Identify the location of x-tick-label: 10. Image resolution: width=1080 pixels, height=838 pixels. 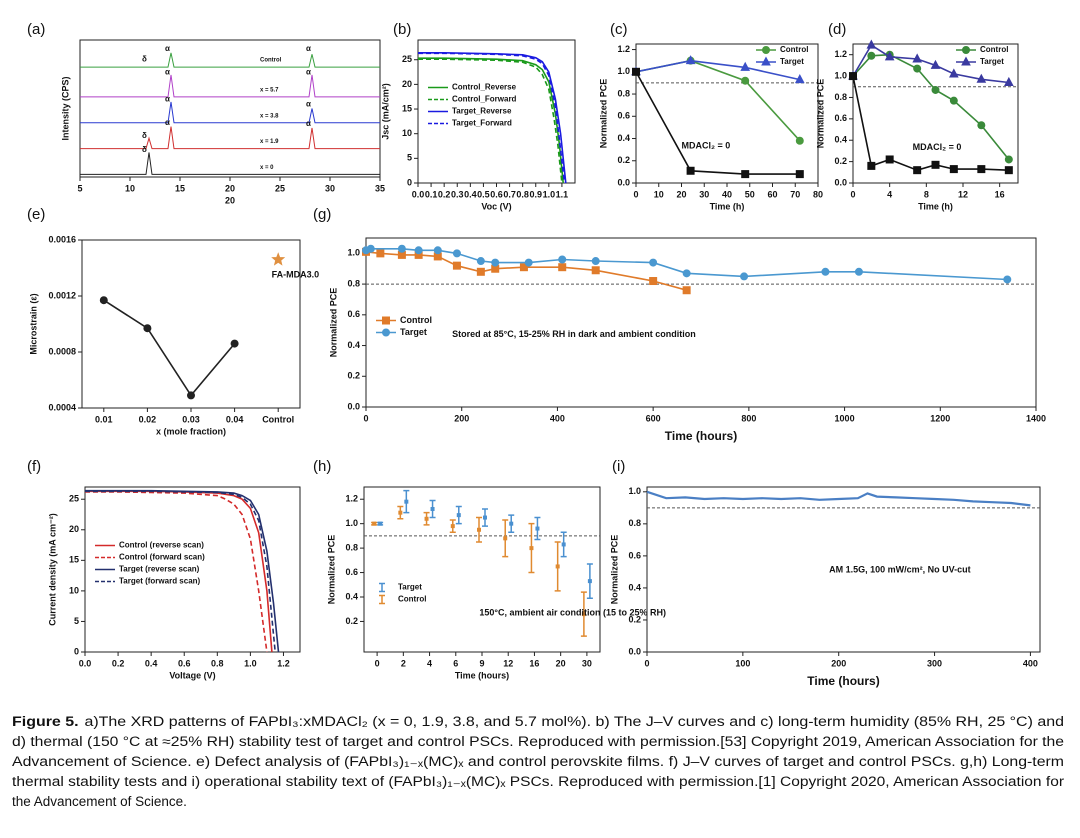
(659, 194).